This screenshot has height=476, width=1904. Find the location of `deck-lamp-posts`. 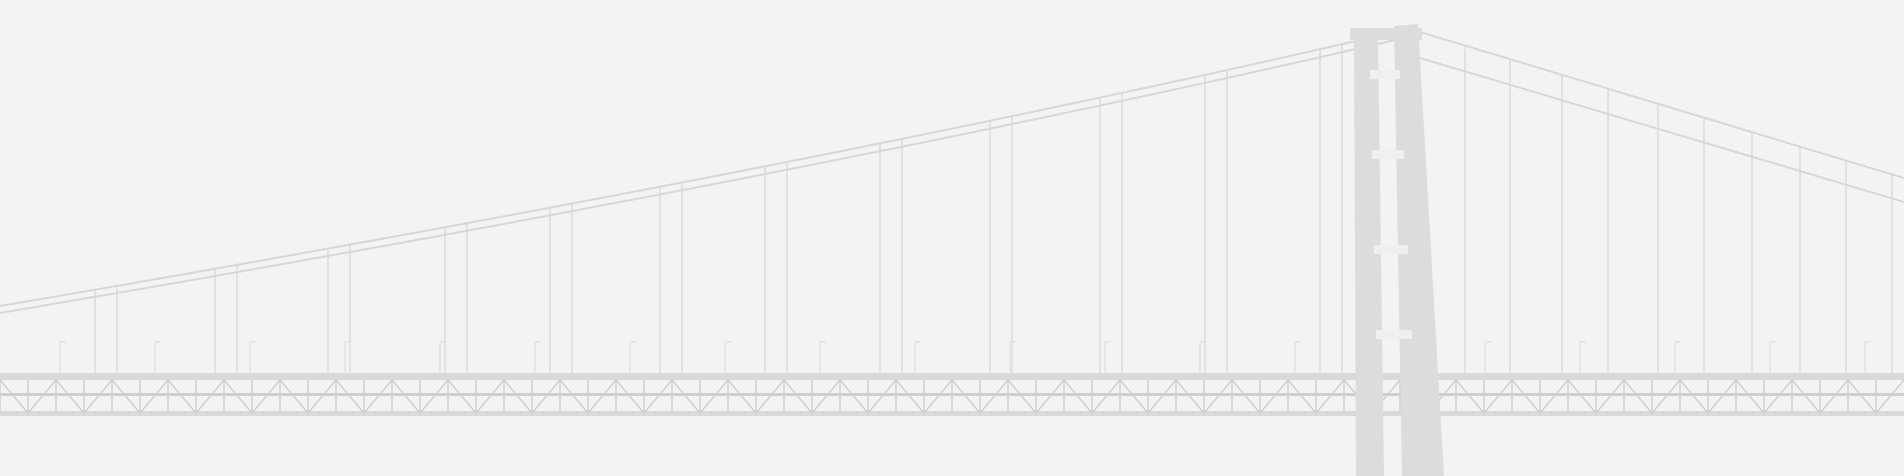

deck-lamp-posts is located at coordinates (965, 357).